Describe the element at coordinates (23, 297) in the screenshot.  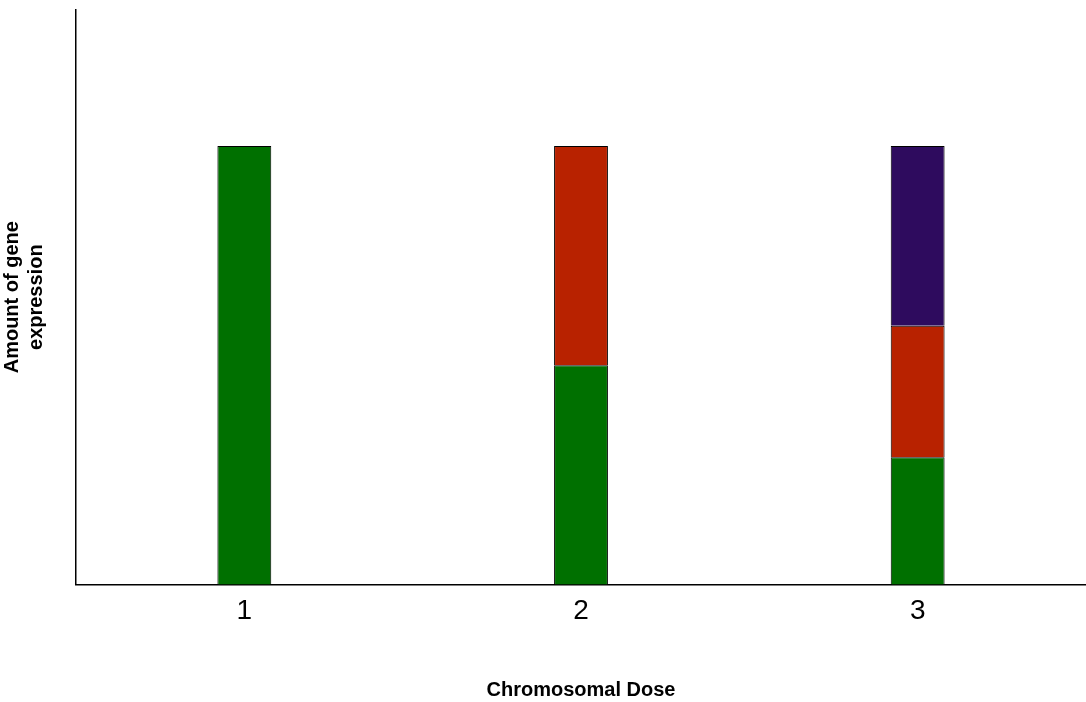
I see `y-axis-title: Amount of gene expression` at that location.